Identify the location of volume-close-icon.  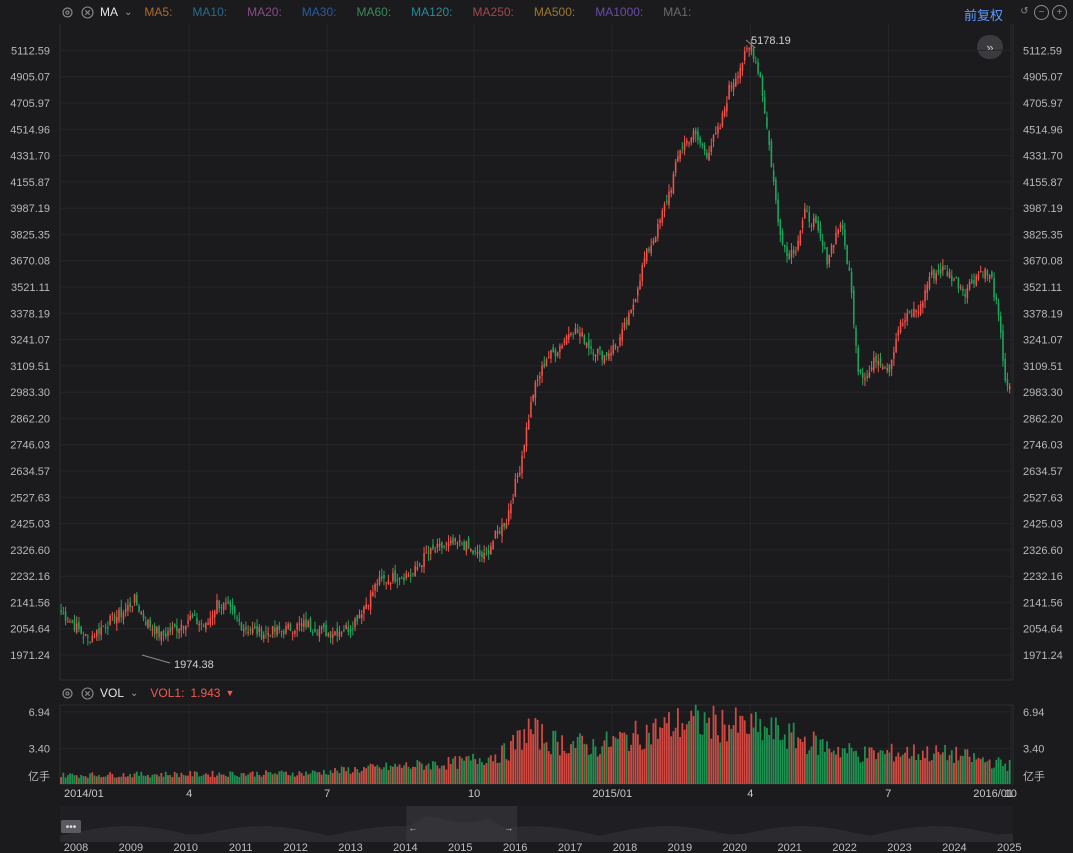
(87, 693).